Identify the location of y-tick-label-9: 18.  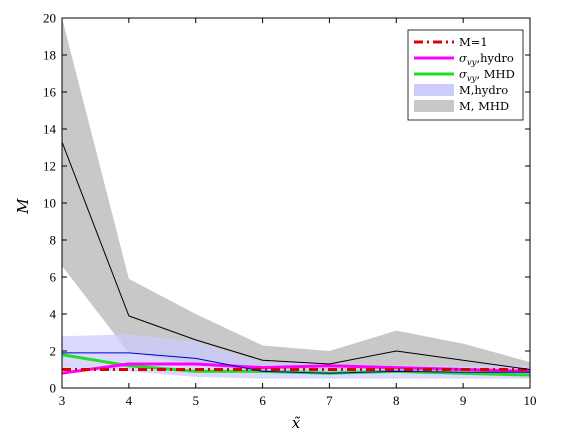
(49, 55).